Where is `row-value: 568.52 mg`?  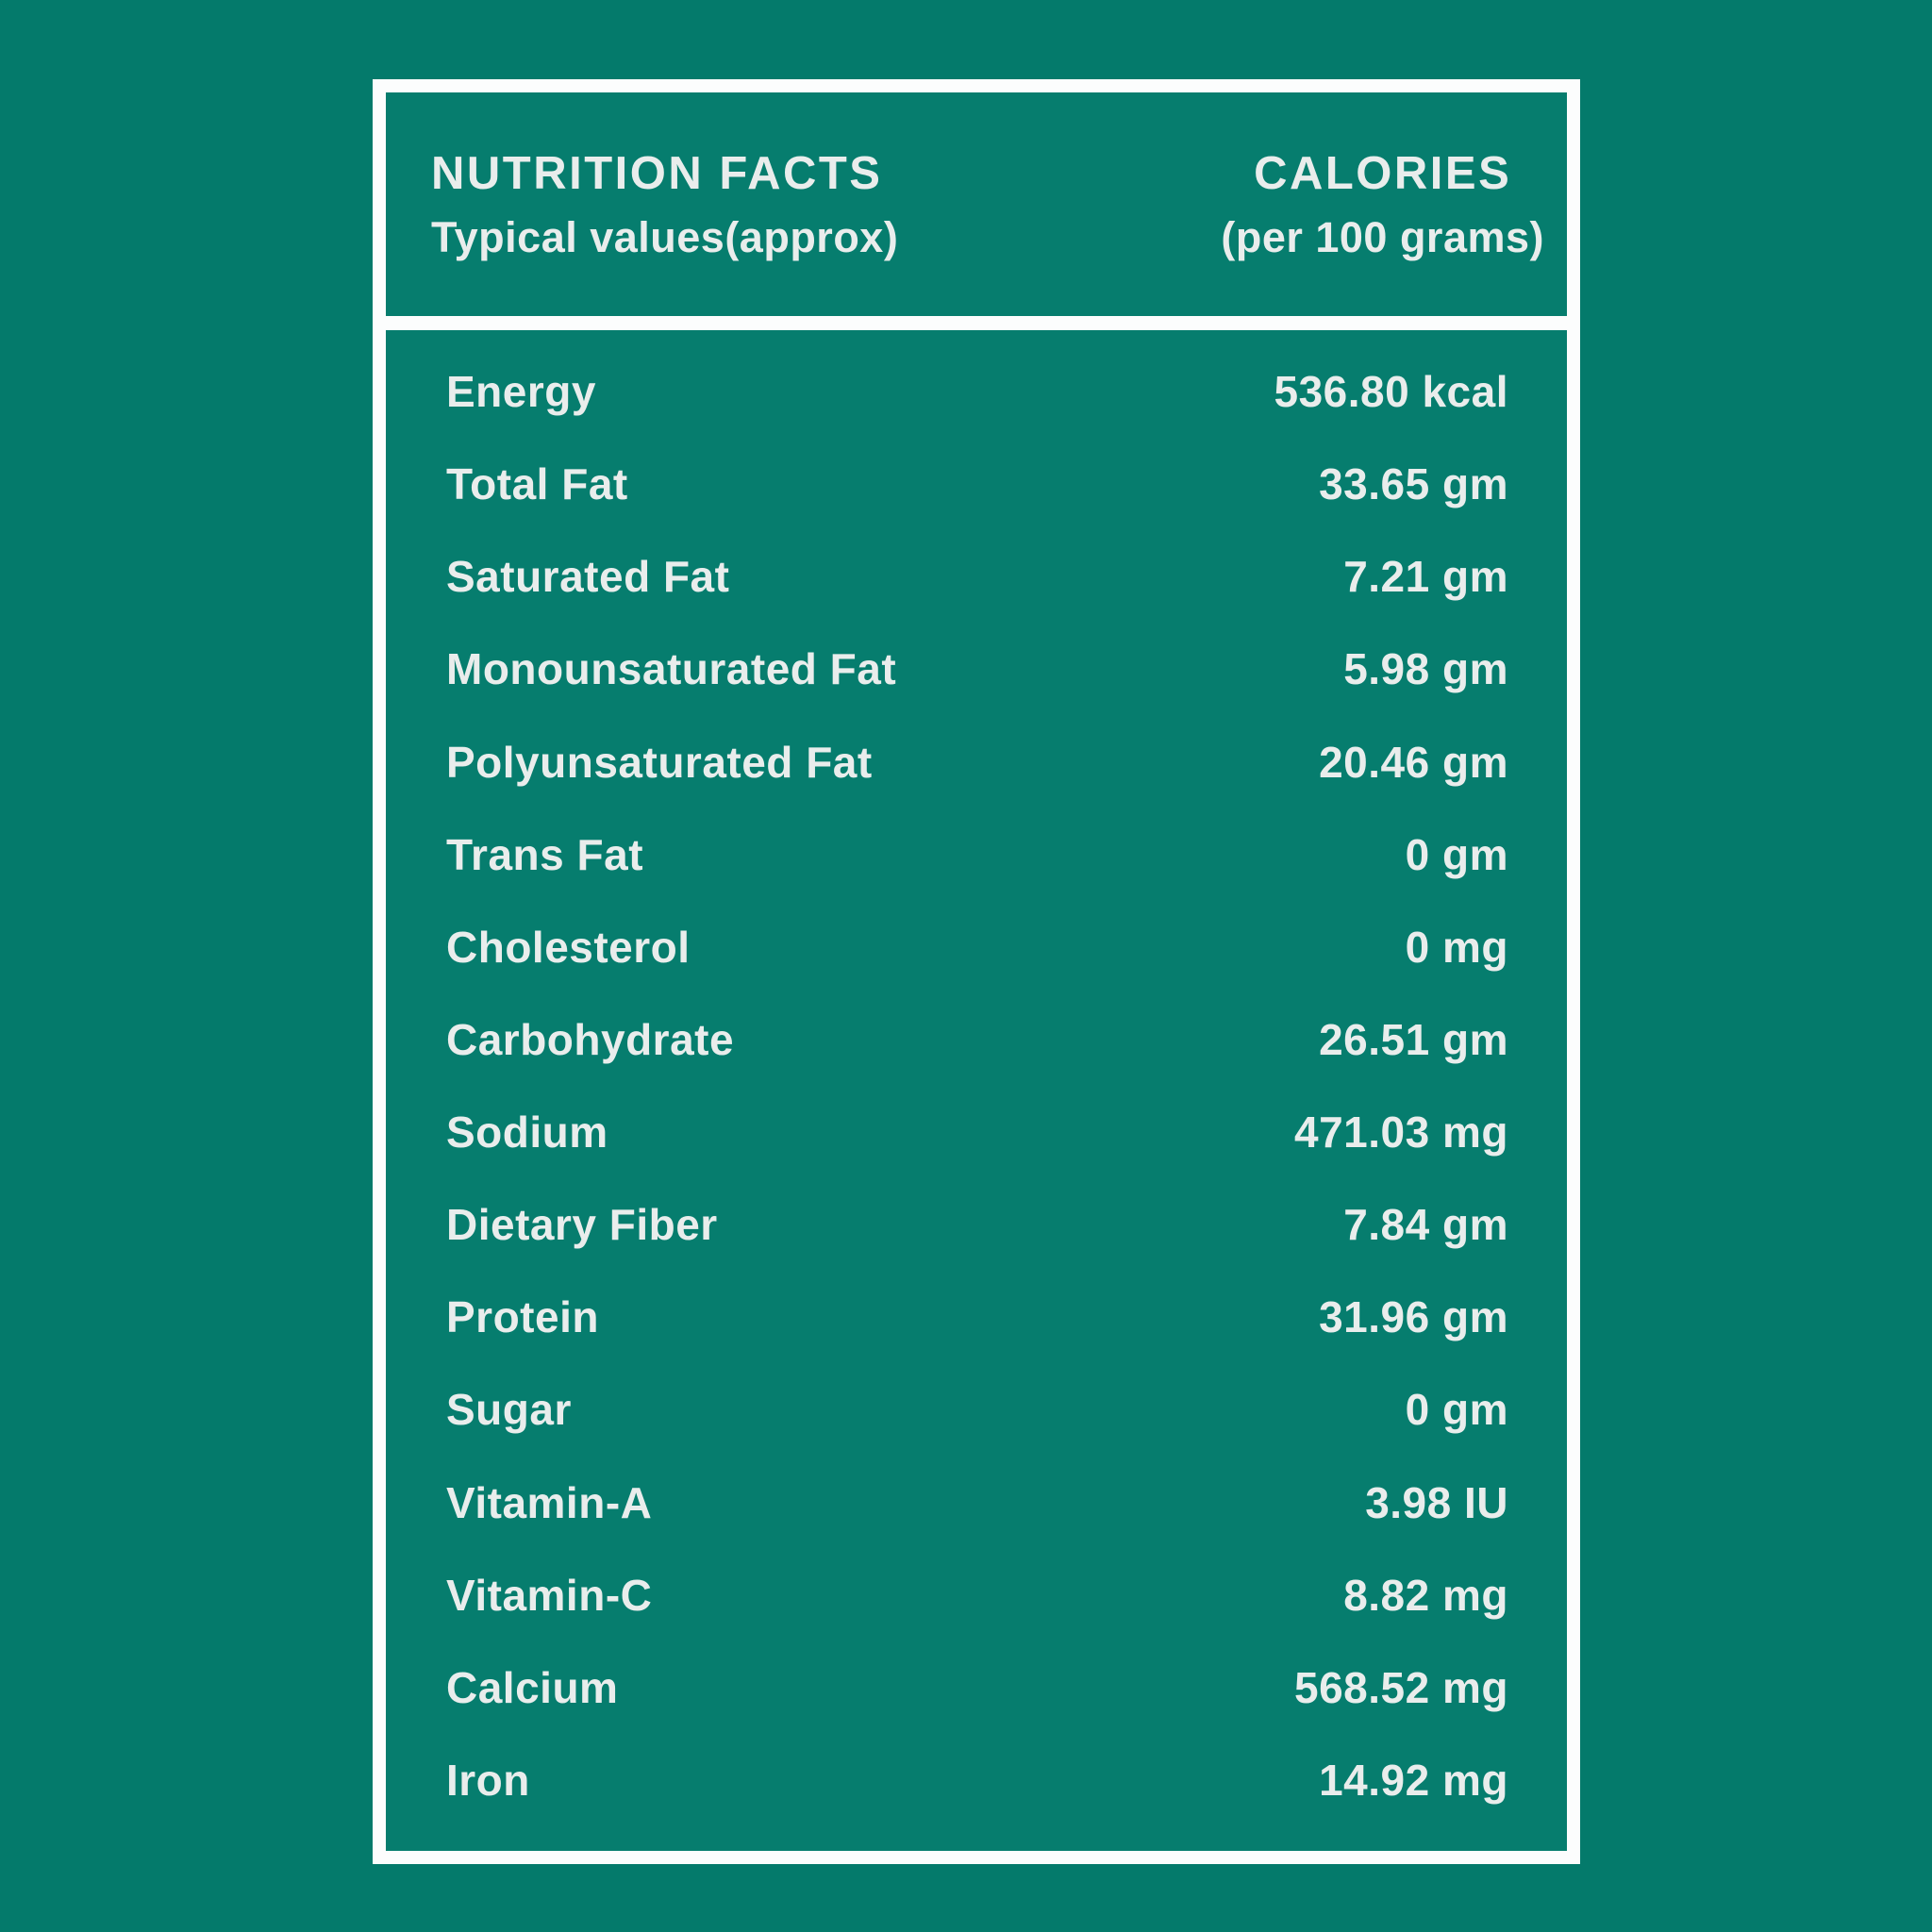 row-value: 568.52 mg is located at coordinates (1401, 1687).